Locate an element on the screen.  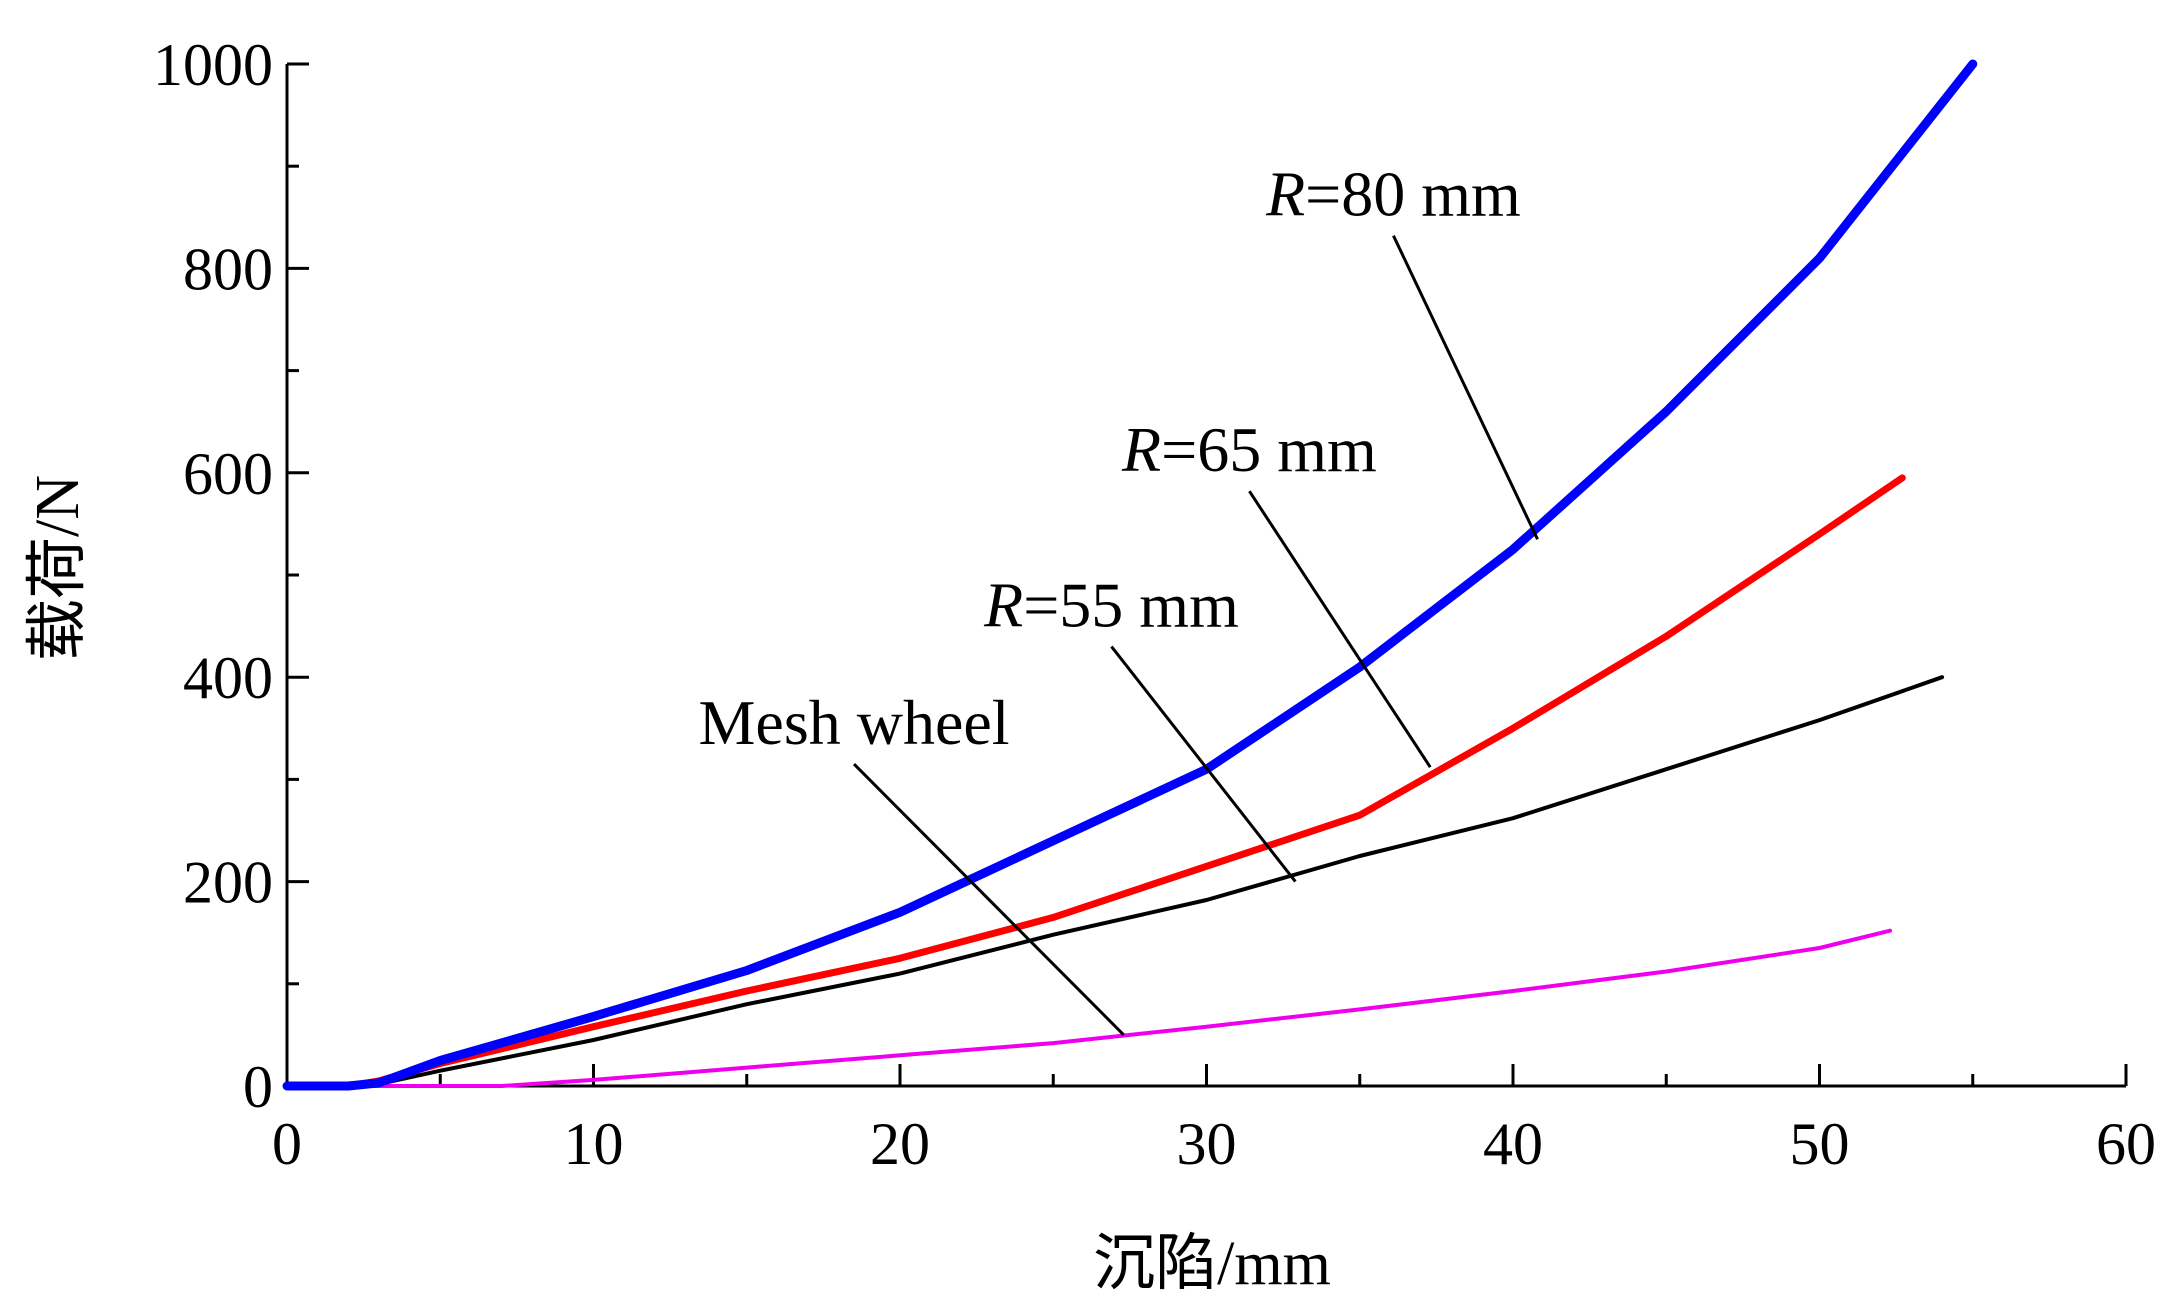
annotation-text: =80 mm is located at coordinates (1413, 194).